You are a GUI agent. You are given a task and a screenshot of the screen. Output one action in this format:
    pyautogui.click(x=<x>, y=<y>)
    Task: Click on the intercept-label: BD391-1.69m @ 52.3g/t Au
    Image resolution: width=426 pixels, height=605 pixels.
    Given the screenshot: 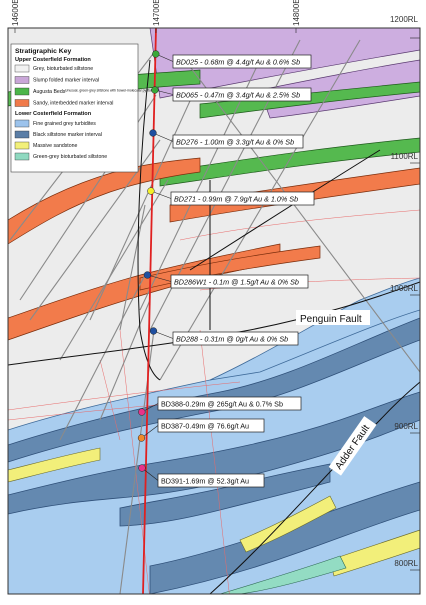 What is the action you would take?
    pyautogui.click(x=205, y=481)
    